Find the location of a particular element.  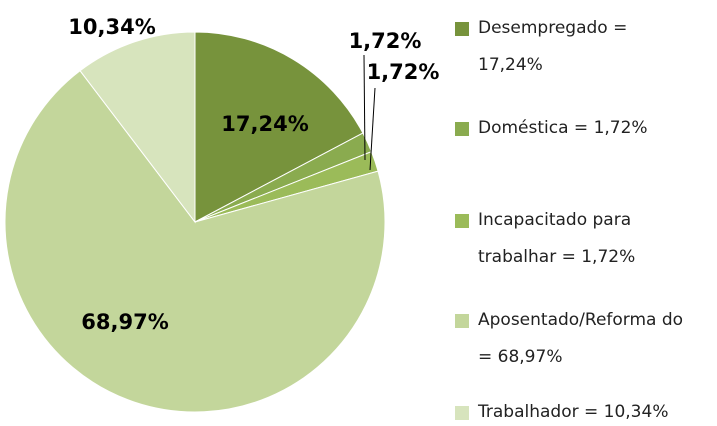

legend-item: Doméstica = 1,72% is located at coordinates (575, 128).